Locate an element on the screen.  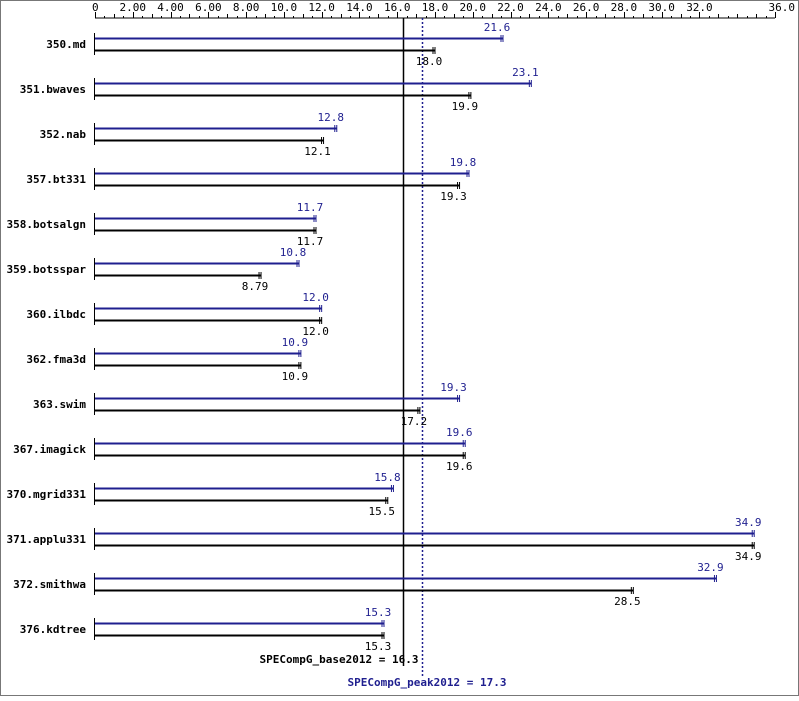
peak-value-label: 19.8 is located at coordinates (463, 162).